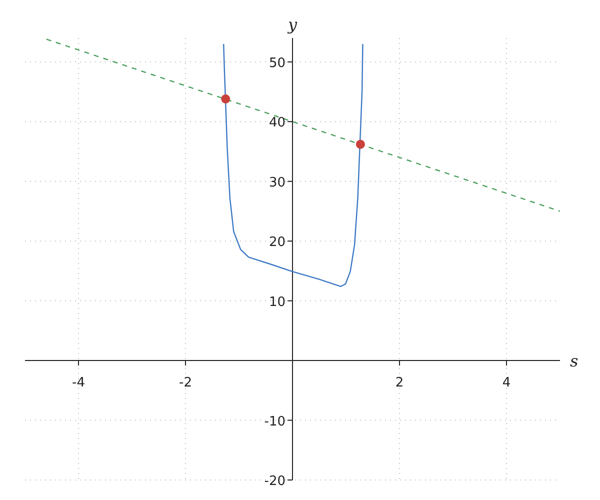 The width and height of the screenshot is (600, 500). What do you see at coordinates (275, 481) in the screenshot?
I see `y-tick-label: -20` at bounding box center [275, 481].